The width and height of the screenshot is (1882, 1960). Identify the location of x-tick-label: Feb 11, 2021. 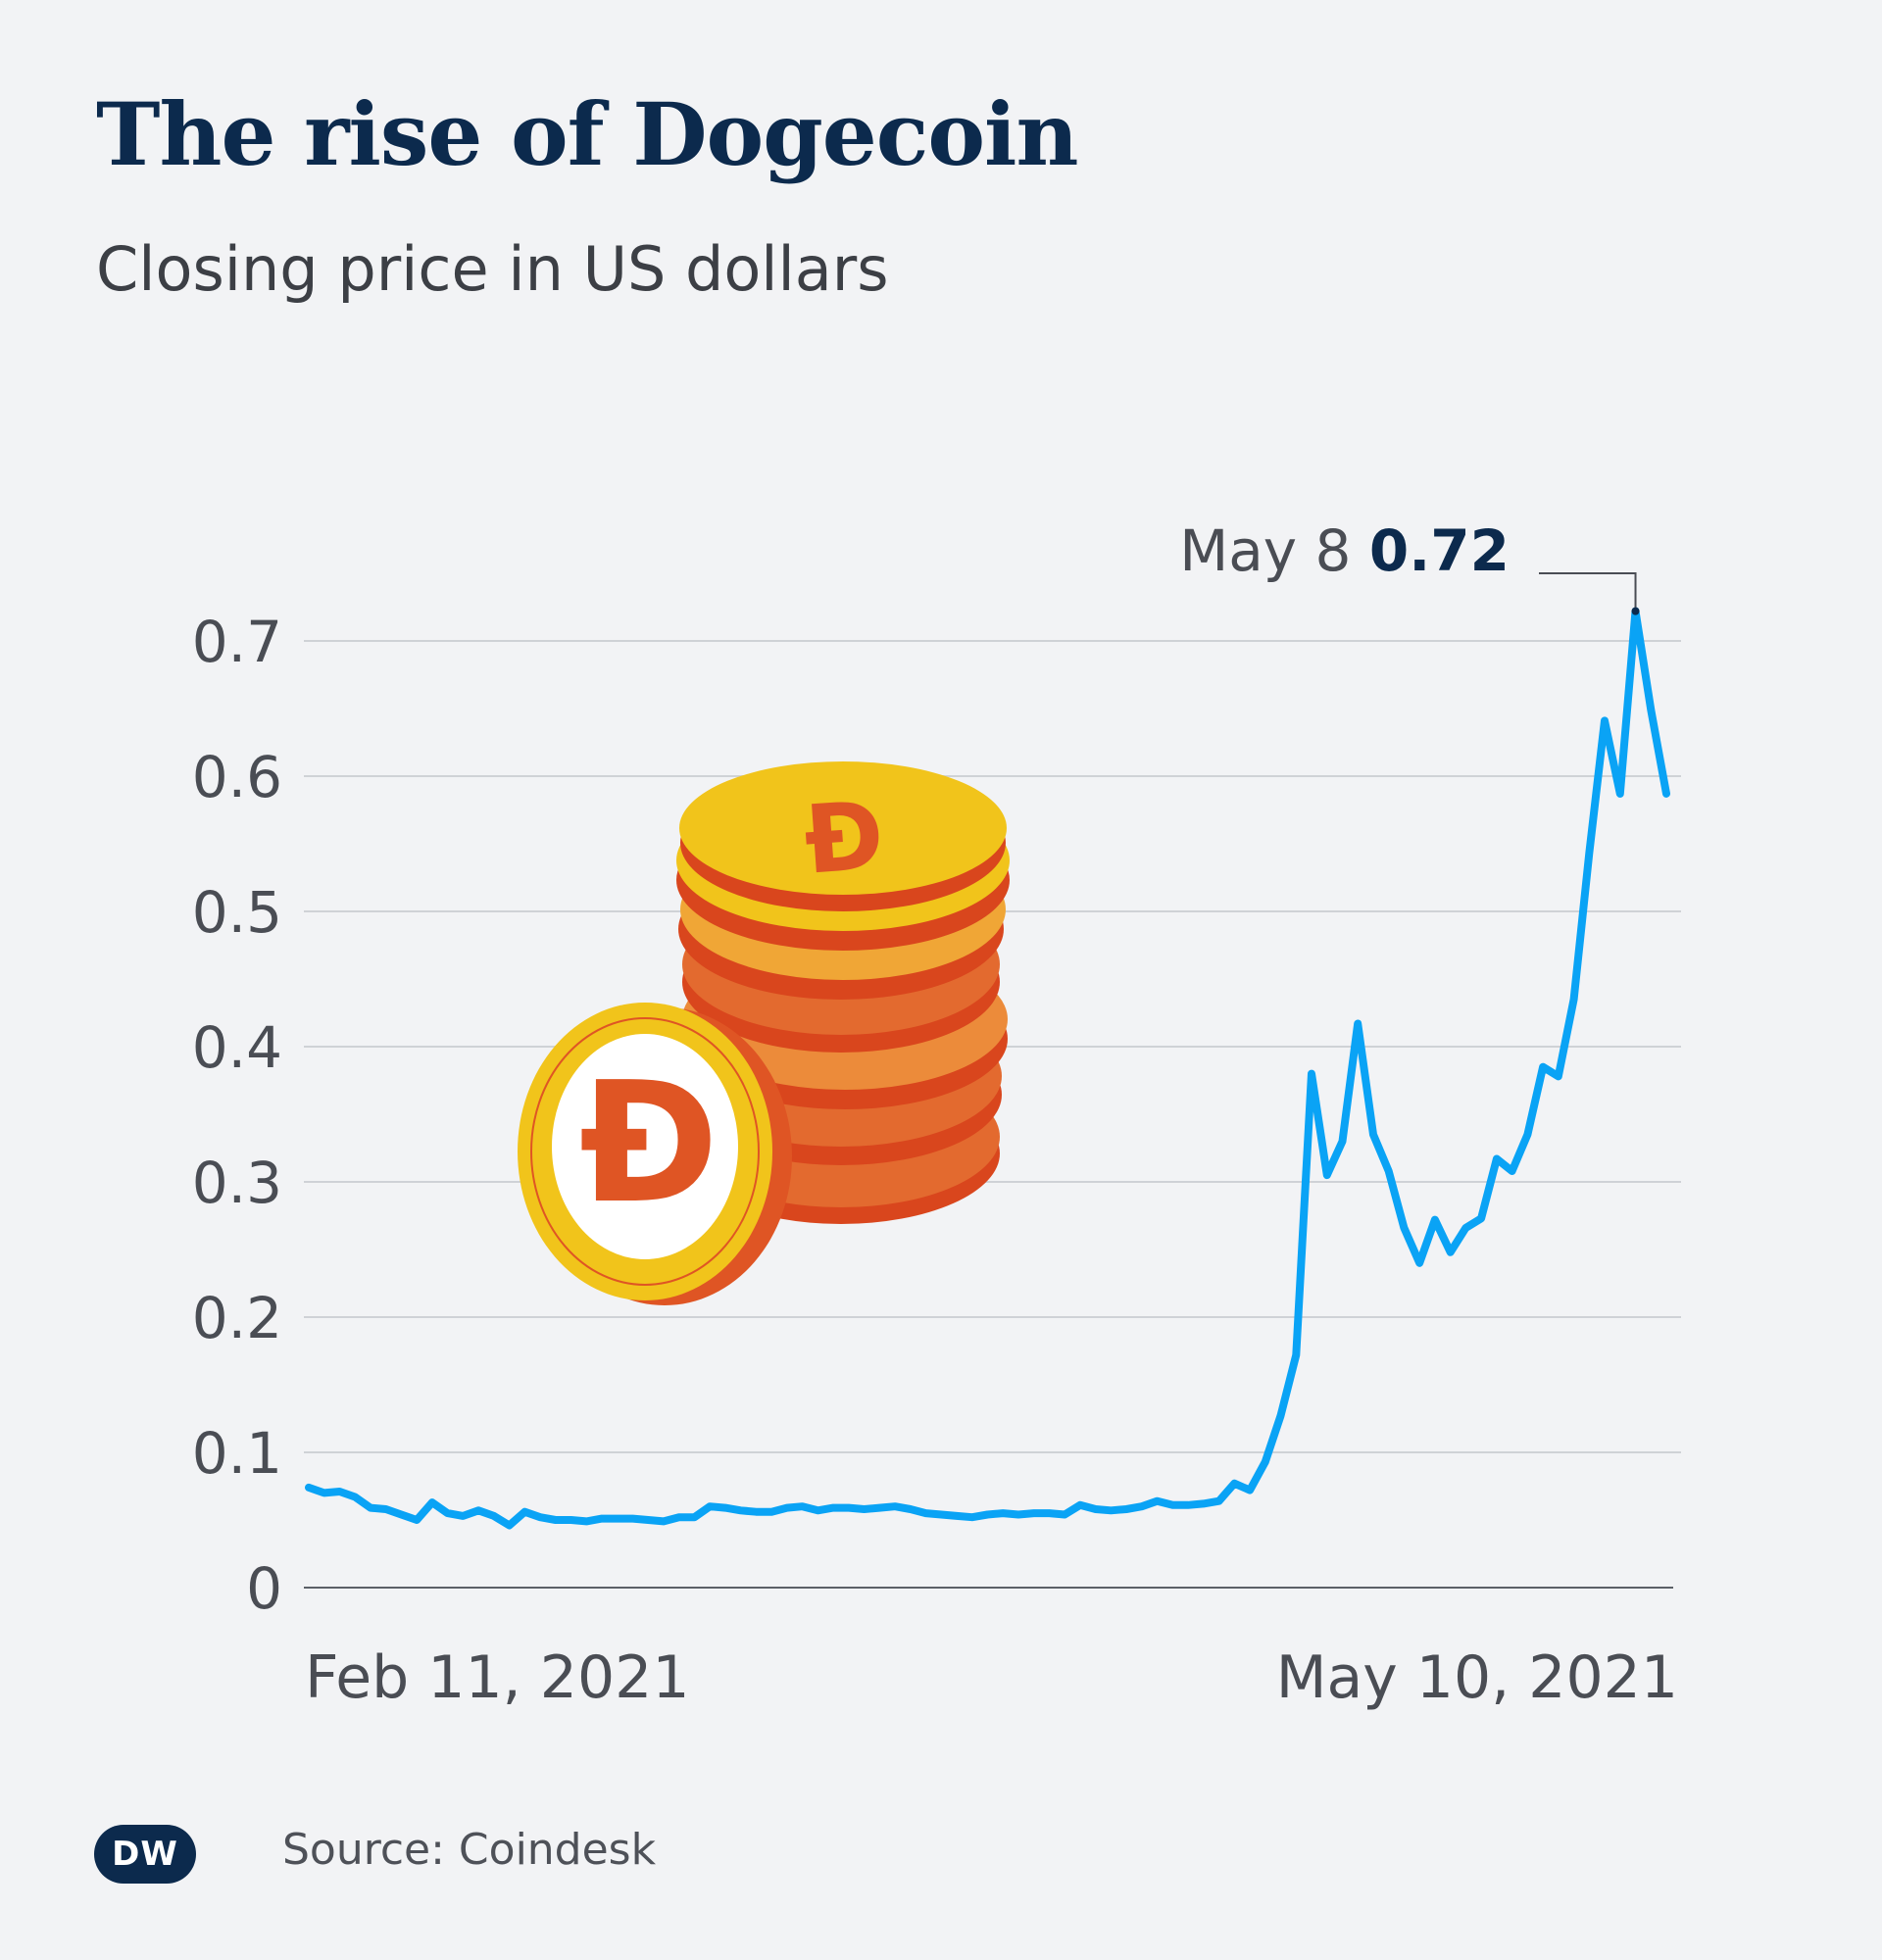
(498, 1677).